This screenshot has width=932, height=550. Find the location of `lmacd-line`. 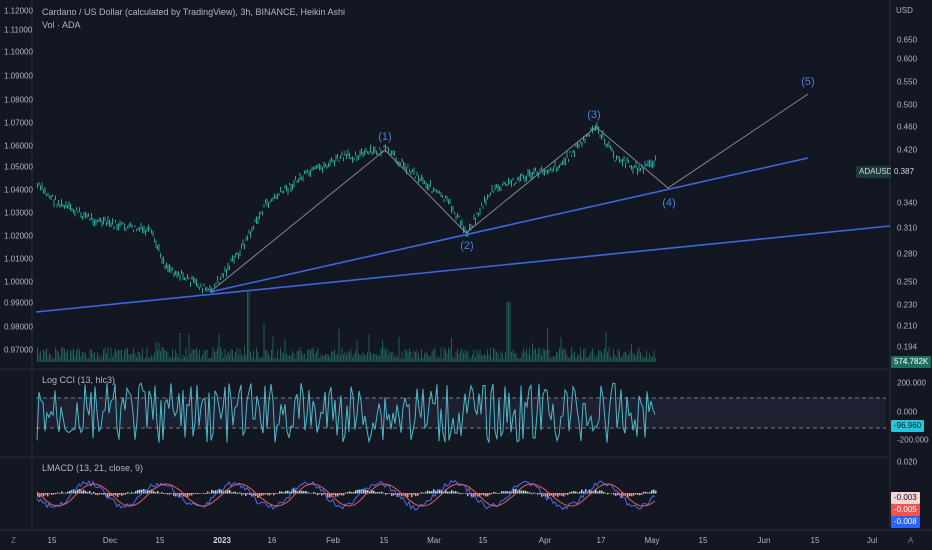

lmacd-line is located at coordinates (346, 495).